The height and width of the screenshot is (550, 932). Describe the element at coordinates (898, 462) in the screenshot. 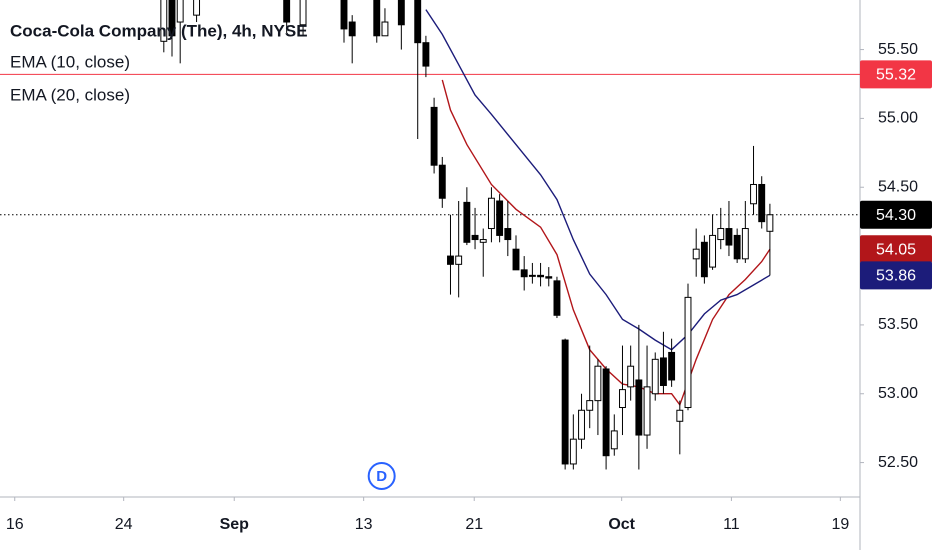

I see `y-tick-label: 52.50` at that location.